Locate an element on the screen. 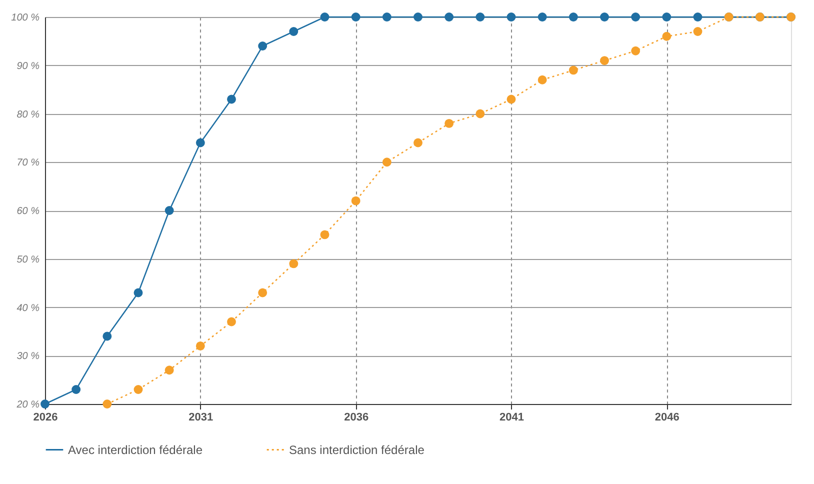 This screenshot has width=814, height=484. y-tick-label: 40 % is located at coordinates (28, 308).